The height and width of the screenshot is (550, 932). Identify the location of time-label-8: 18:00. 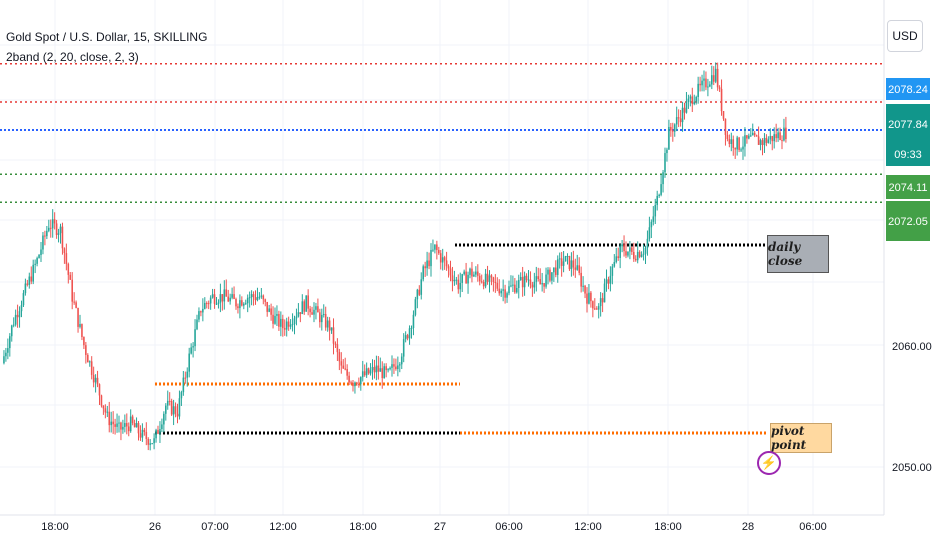
(668, 527).